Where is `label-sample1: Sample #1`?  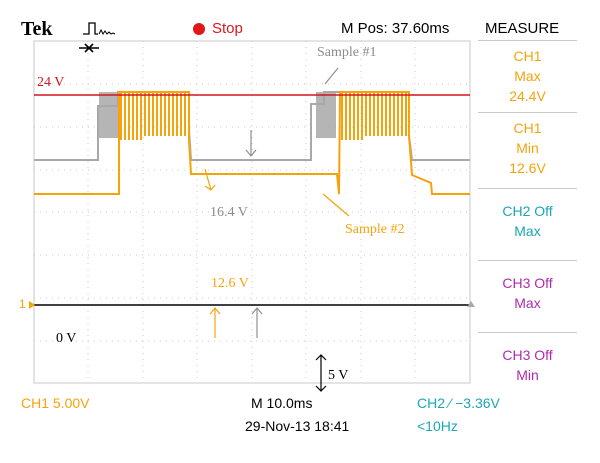
label-sample1: Sample #1 is located at coordinates (347, 52).